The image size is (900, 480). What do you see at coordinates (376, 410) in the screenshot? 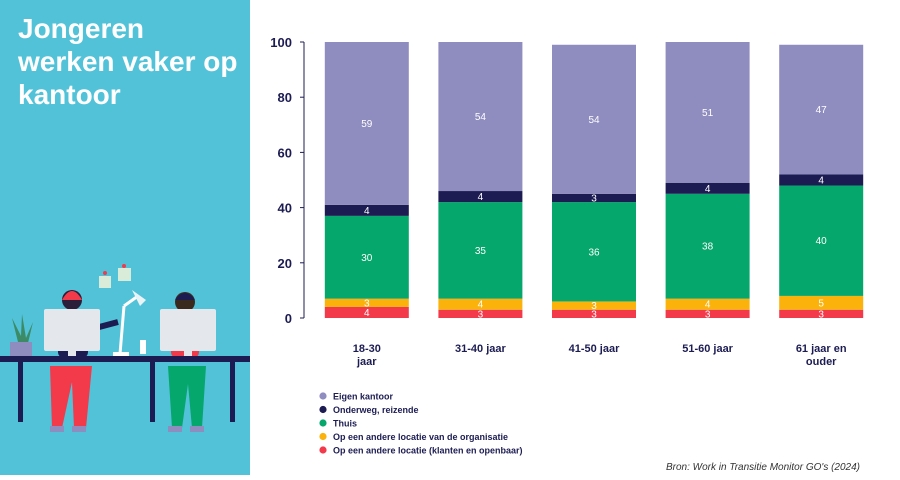
I see `legend-label: Onderweg, reizende` at bounding box center [376, 410].